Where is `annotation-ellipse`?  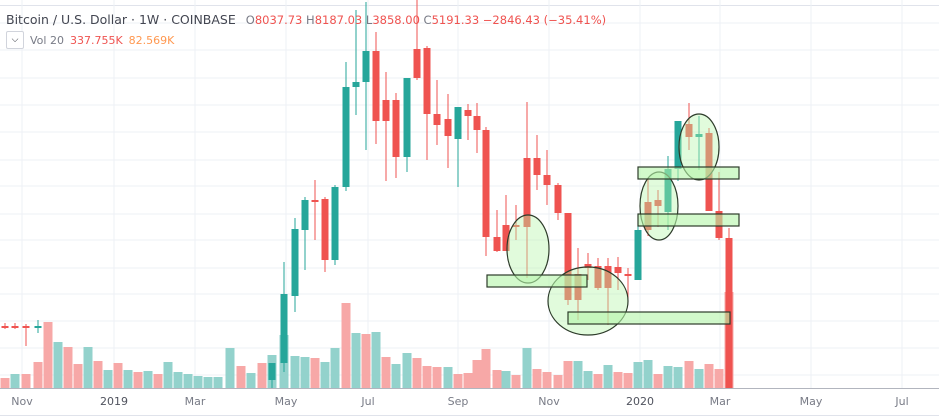 annotation-ellipse is located at coordinates (699, 147).